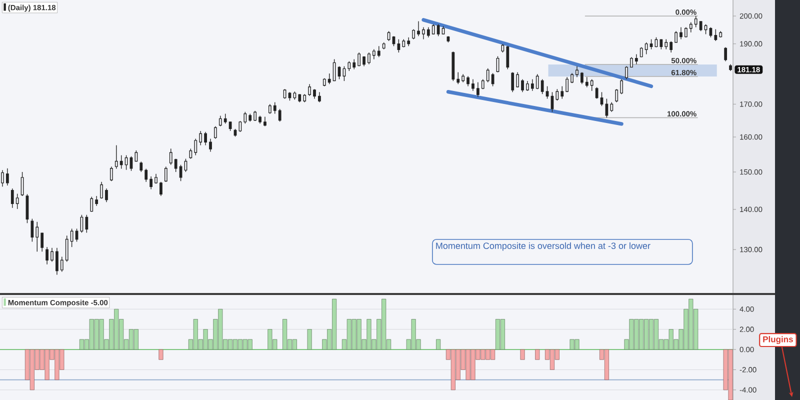 The height and width of the screenshot is (400, 800). Describe the element at coordinates (543, 246) in the screenshot. I see `annotation: Momentum Composite is oversold when at -3 or lower` at that location.